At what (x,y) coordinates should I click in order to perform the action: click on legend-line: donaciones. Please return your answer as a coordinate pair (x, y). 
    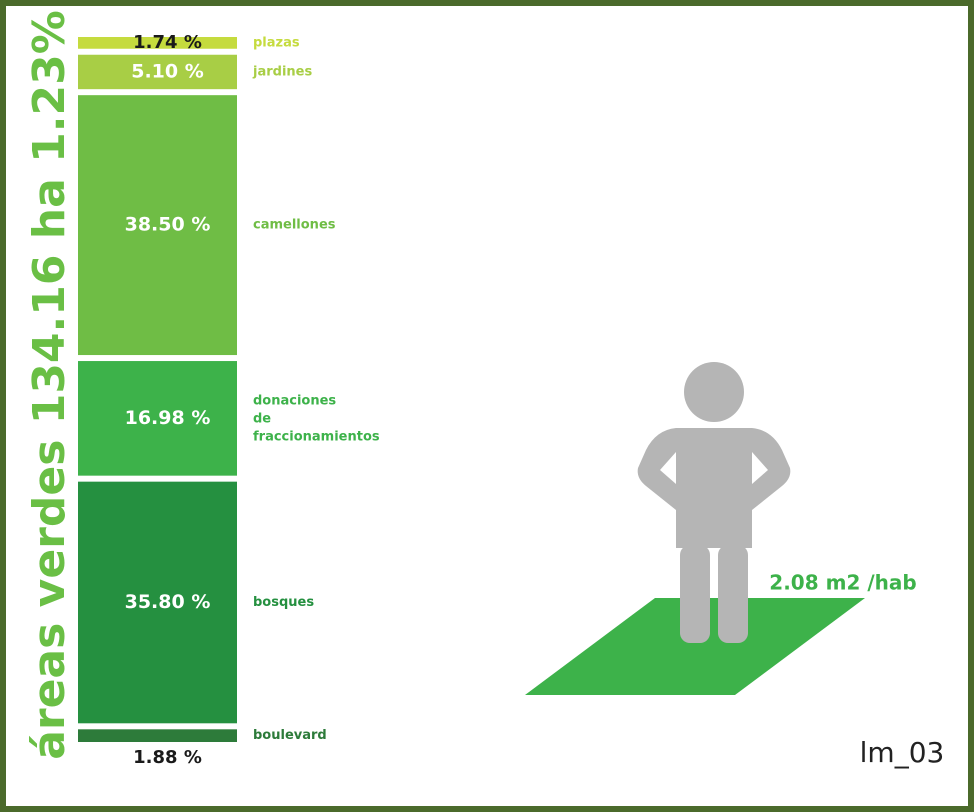
    Looking at the image, I should click on (294, 400).